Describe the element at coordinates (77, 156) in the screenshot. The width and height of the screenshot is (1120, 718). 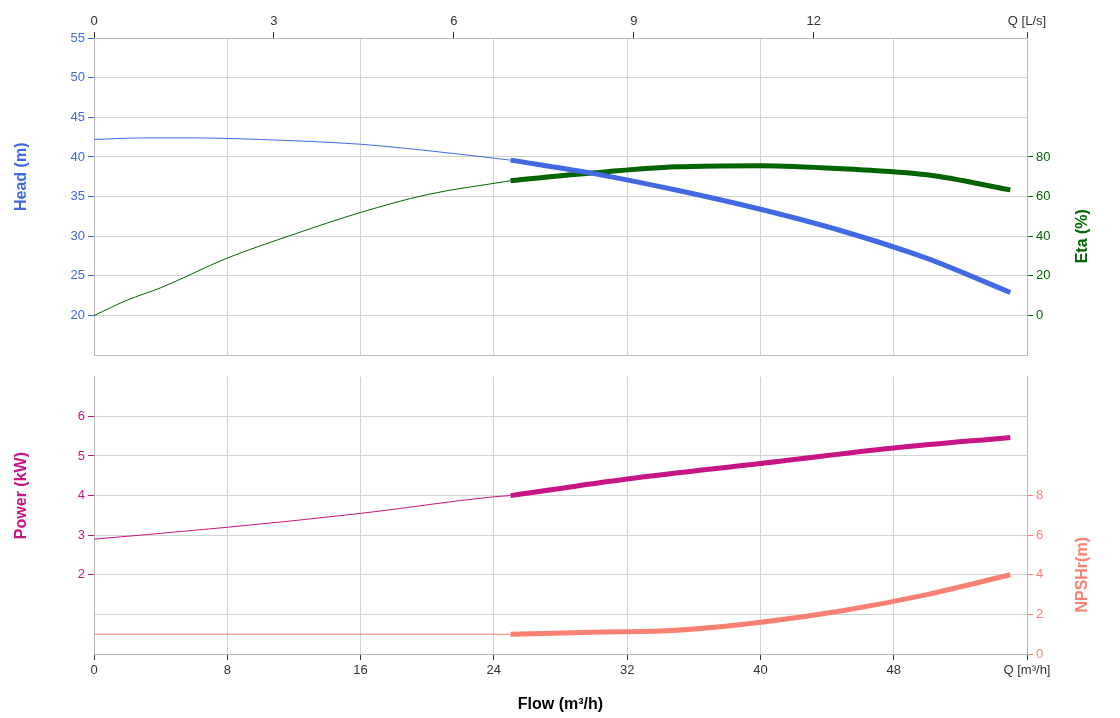
I see `y-tick-label: 40` at that location.